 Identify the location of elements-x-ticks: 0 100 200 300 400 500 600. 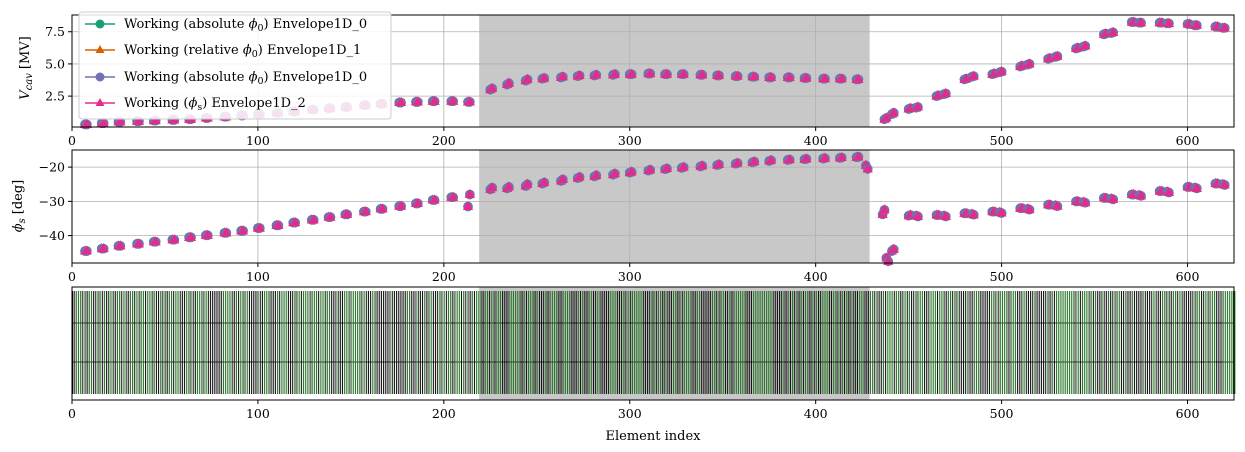
(633, 410).